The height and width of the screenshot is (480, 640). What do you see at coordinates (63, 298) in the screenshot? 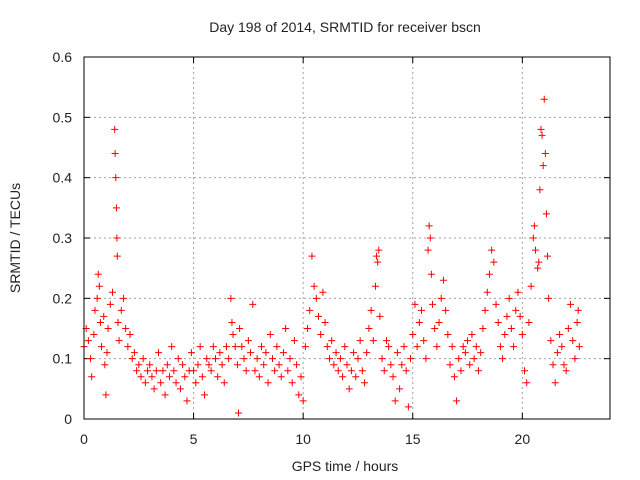
I see `y-tick-label: 0.2` at bounding box center [63, 298].